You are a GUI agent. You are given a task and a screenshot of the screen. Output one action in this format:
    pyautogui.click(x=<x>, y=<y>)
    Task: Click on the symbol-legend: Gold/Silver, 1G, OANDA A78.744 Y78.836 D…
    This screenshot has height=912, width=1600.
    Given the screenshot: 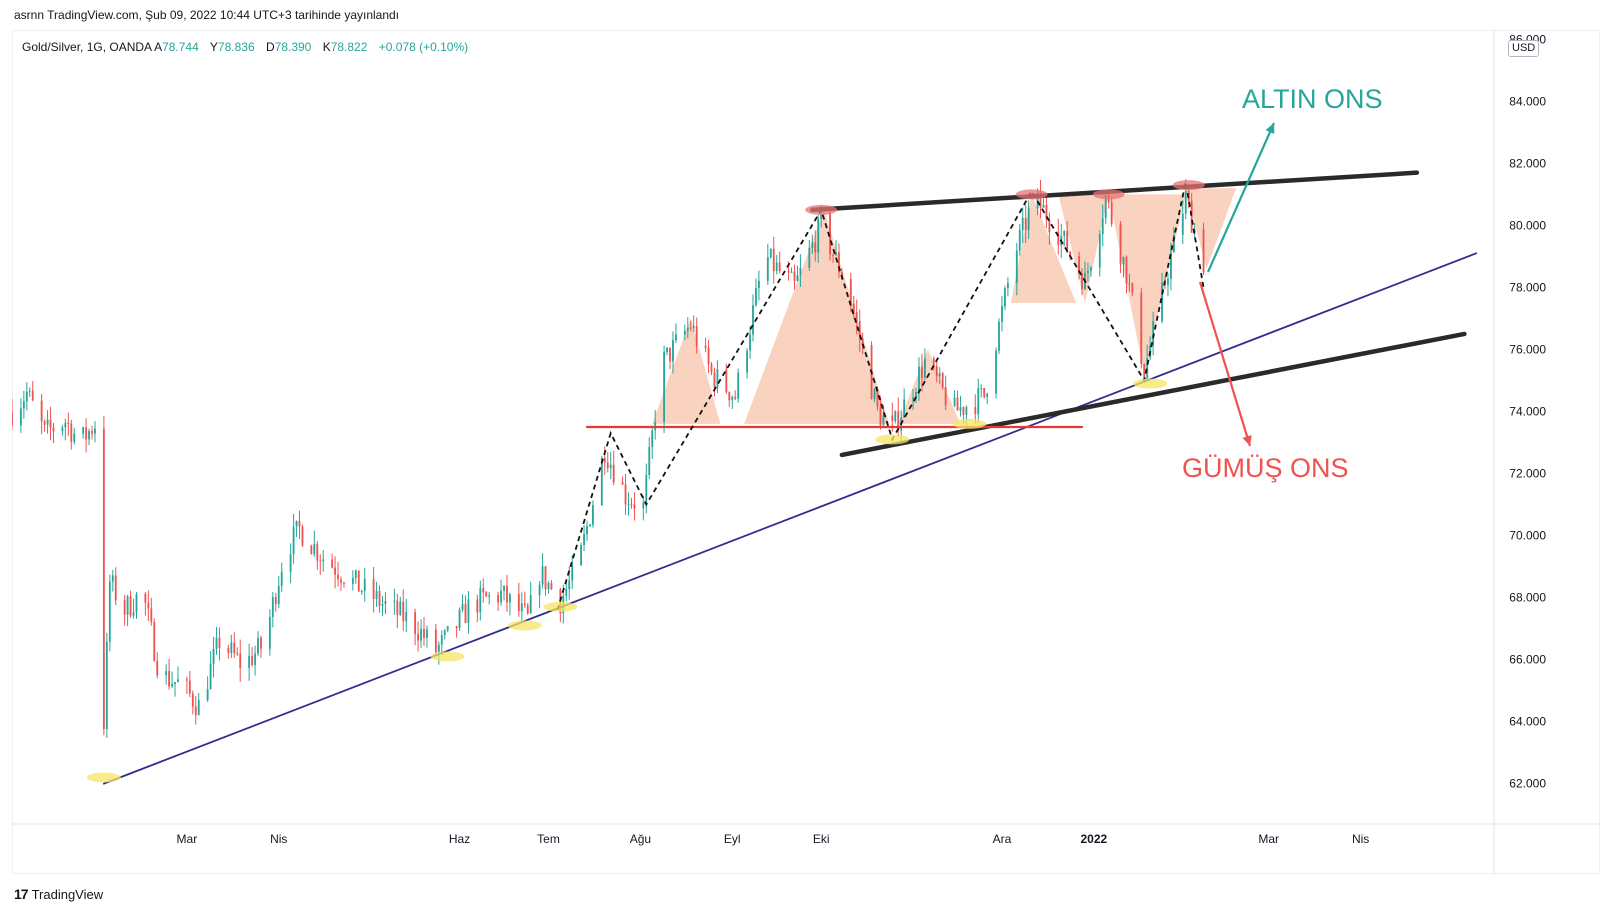 What is the action you would take?
    pyautogui.click(x=249, y=47)
    